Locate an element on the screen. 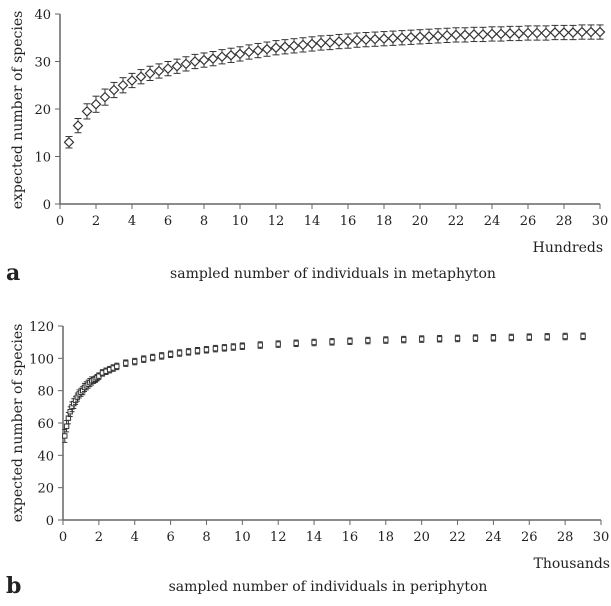 The width and height of the screenshot is (611, 606). y-tick-label: 100 is located at coordinates (41, 359).